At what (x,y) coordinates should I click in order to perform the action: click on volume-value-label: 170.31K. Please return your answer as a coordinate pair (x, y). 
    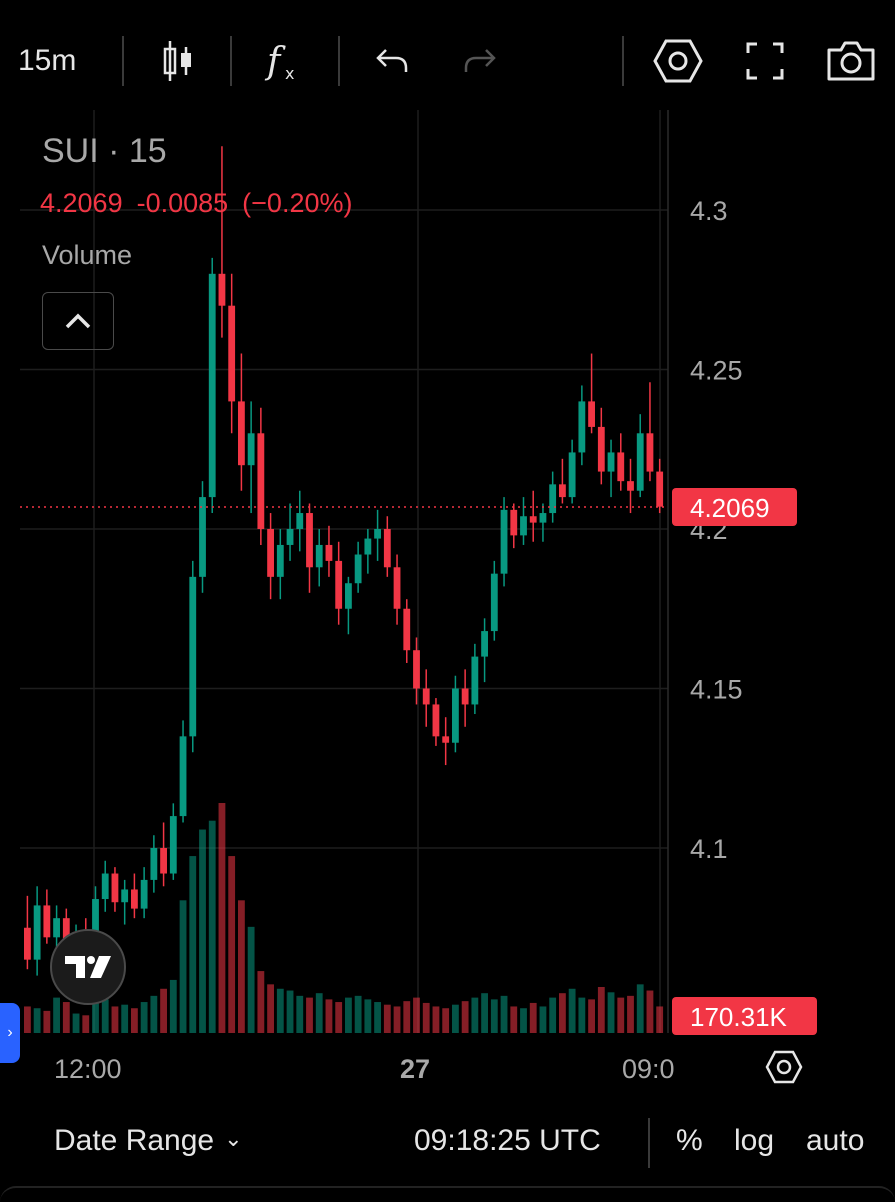
    Looking at the image, I should click on (739, 1017).